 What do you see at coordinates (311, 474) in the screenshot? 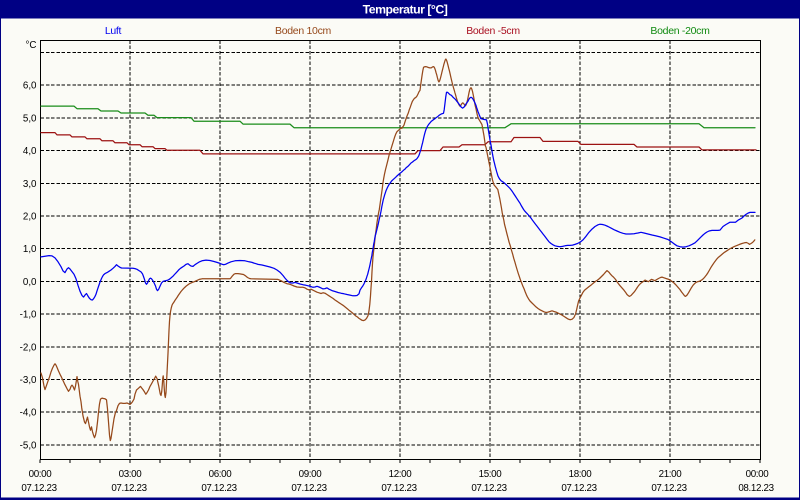
I see `svg-text: 09:00` at bounding box center [311, 474].